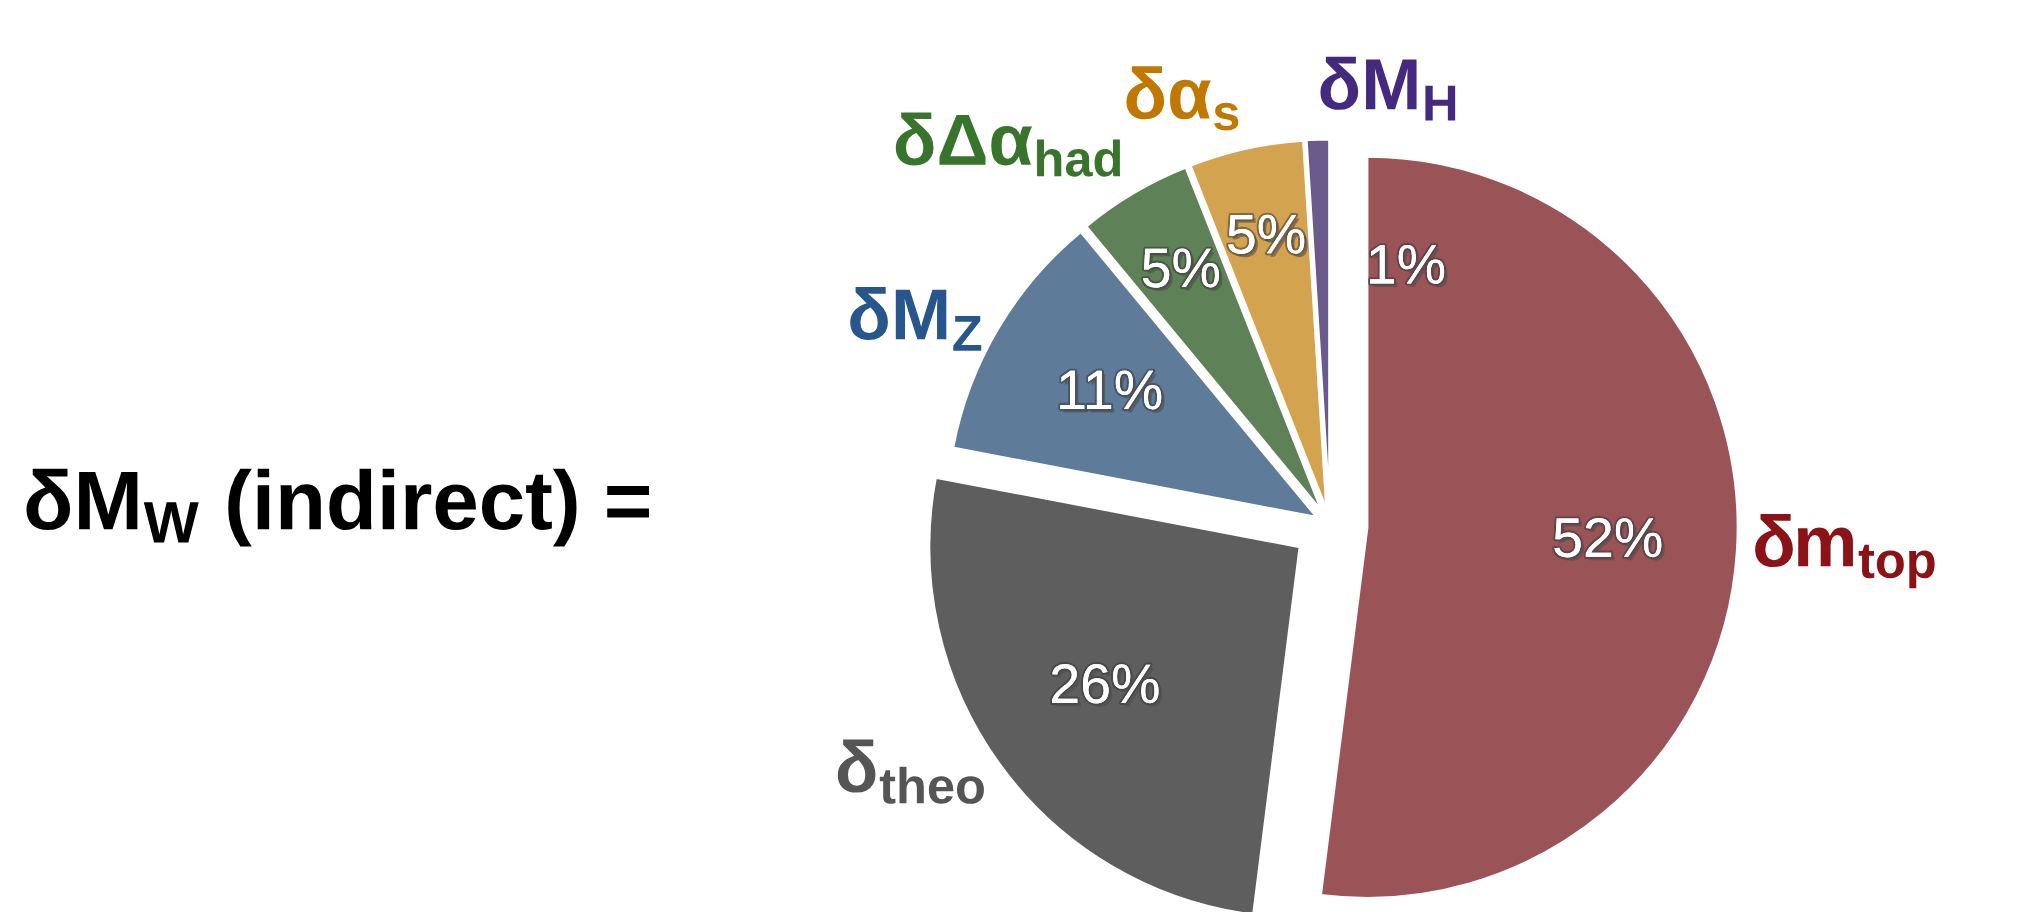  I want to click on text: δM$_{W}$ (indirect) =, so click(338, 507).